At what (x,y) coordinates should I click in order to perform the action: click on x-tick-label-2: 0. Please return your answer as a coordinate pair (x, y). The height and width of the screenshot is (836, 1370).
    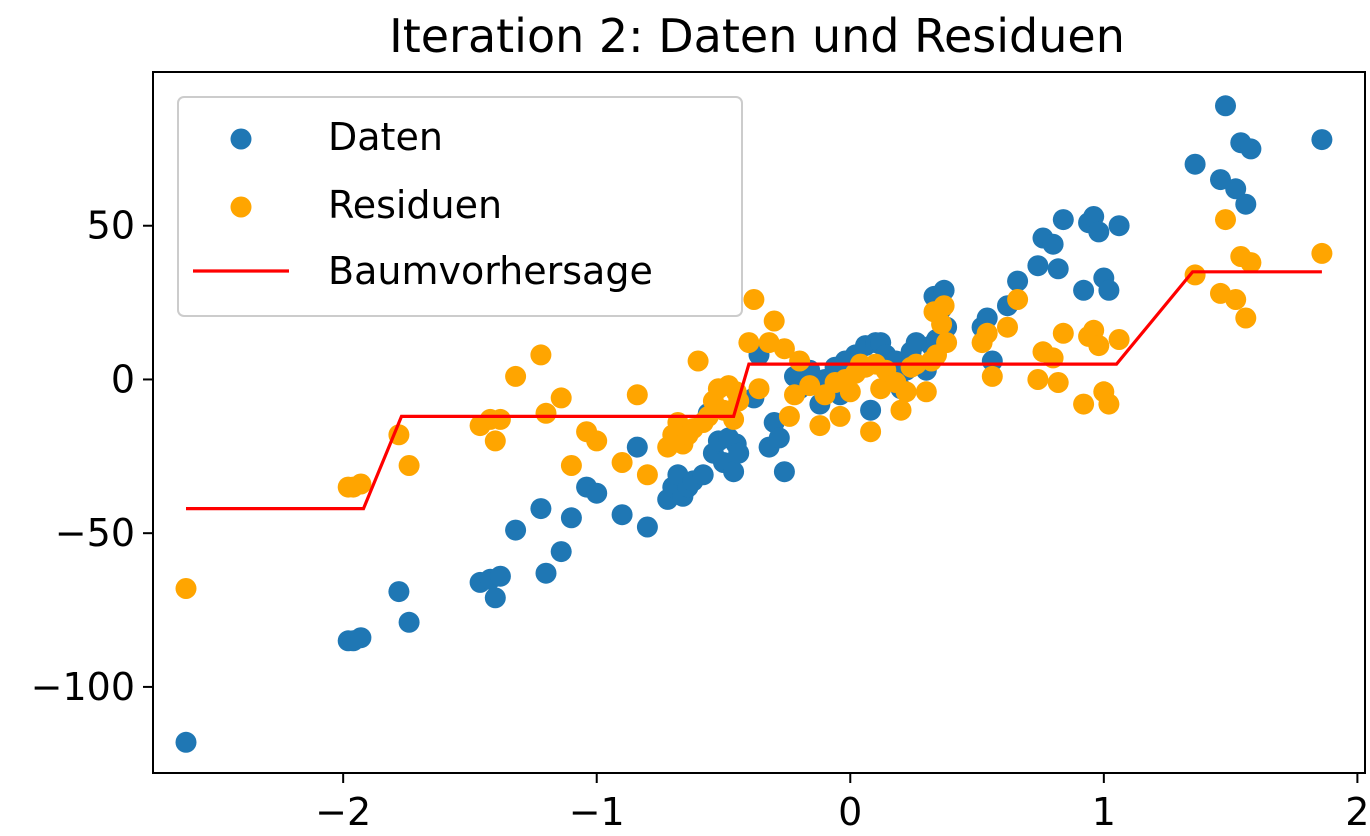
    Looking at the image, I should click on (850, 812).